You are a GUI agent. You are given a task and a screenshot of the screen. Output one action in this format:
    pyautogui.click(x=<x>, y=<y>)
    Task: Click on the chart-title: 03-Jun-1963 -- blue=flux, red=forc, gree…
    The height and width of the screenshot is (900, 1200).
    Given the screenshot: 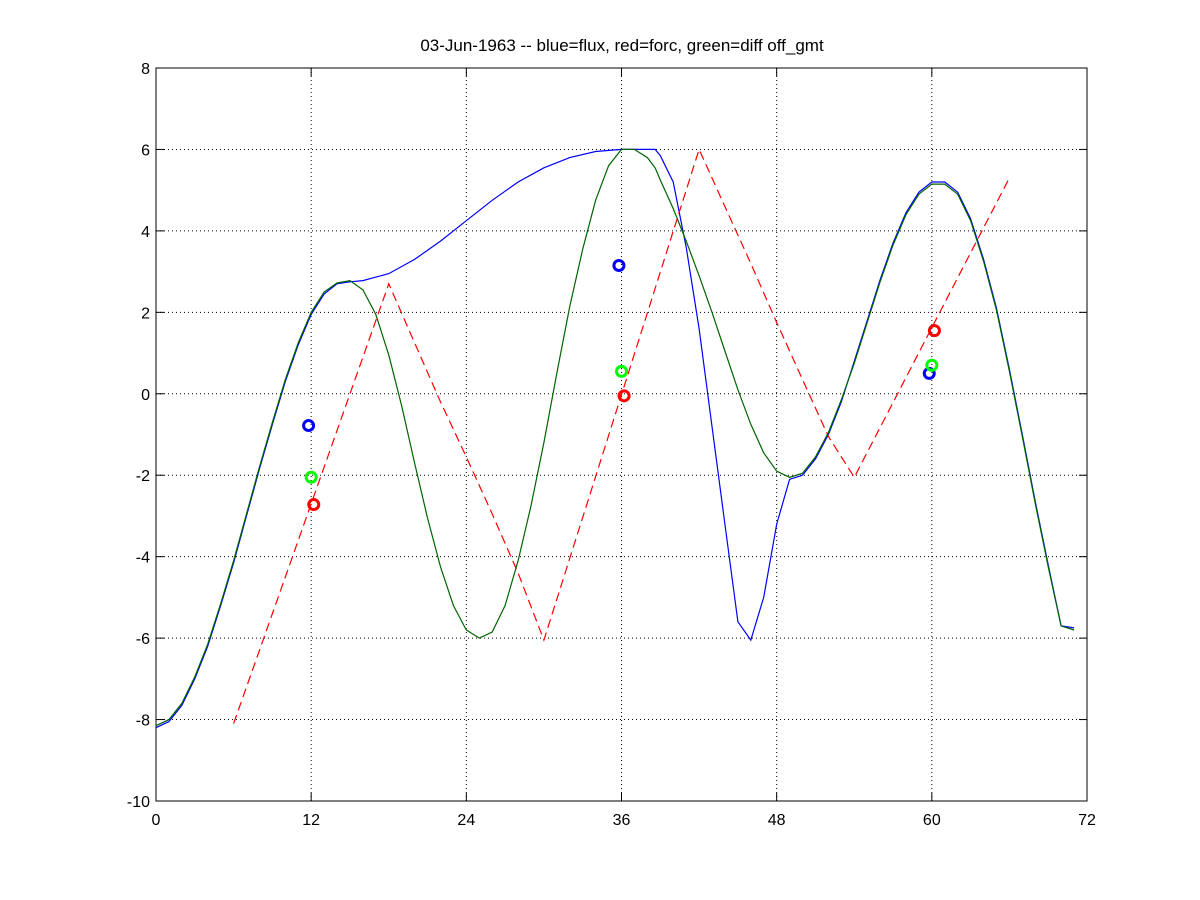 What is the action you would take?
    pyautogui.click(x=622, y=45)
    